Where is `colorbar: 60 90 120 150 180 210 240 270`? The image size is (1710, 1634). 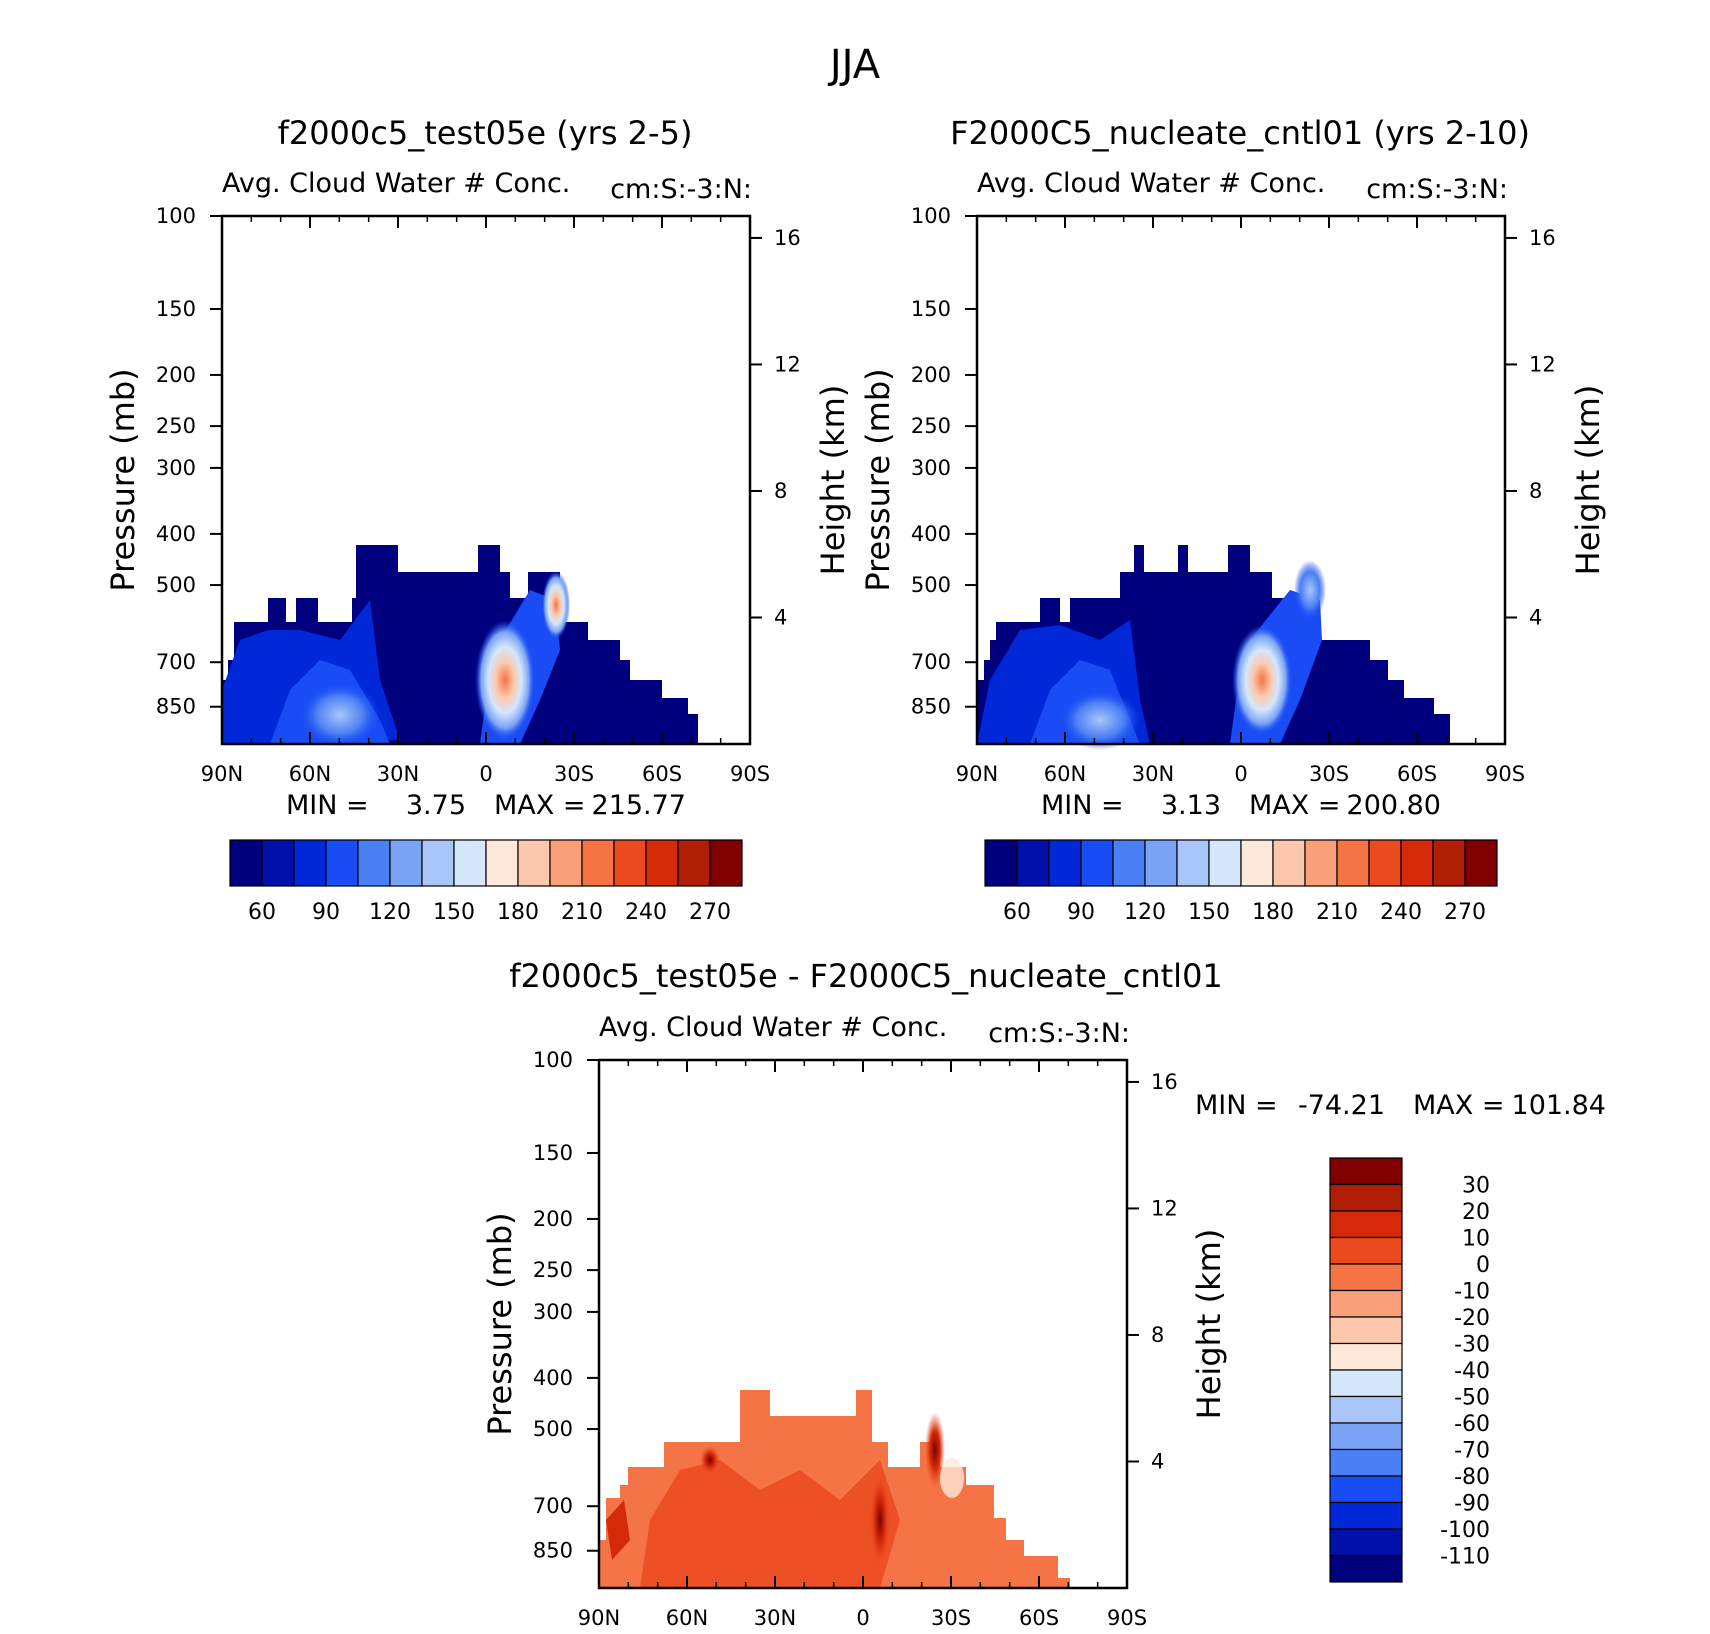 colorbar: 60 90 120 150 180 210 240 270 is located at coordinates (486, 882).